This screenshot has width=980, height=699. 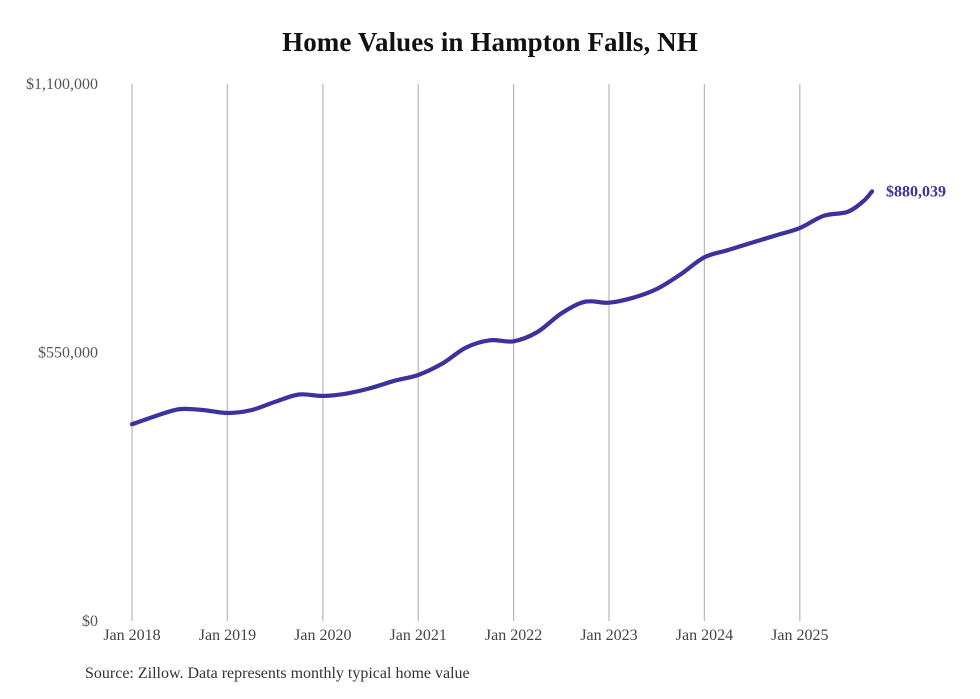 I want to click on x-tick-label: Jan 2024, so click(x=704, y=635).